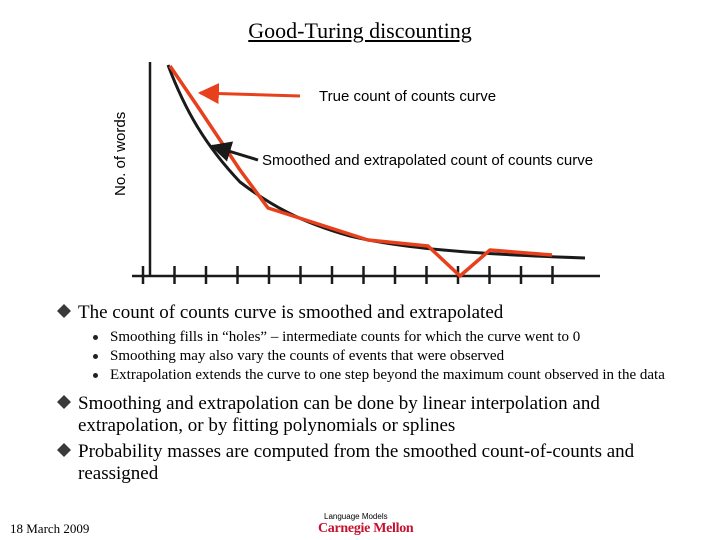 Image resolution: width=720 pixels, height=540 pixels. Describe the element at coordinates (50, 528) in the screenshot. I see `footer-date: 18 March 2009` at that location.